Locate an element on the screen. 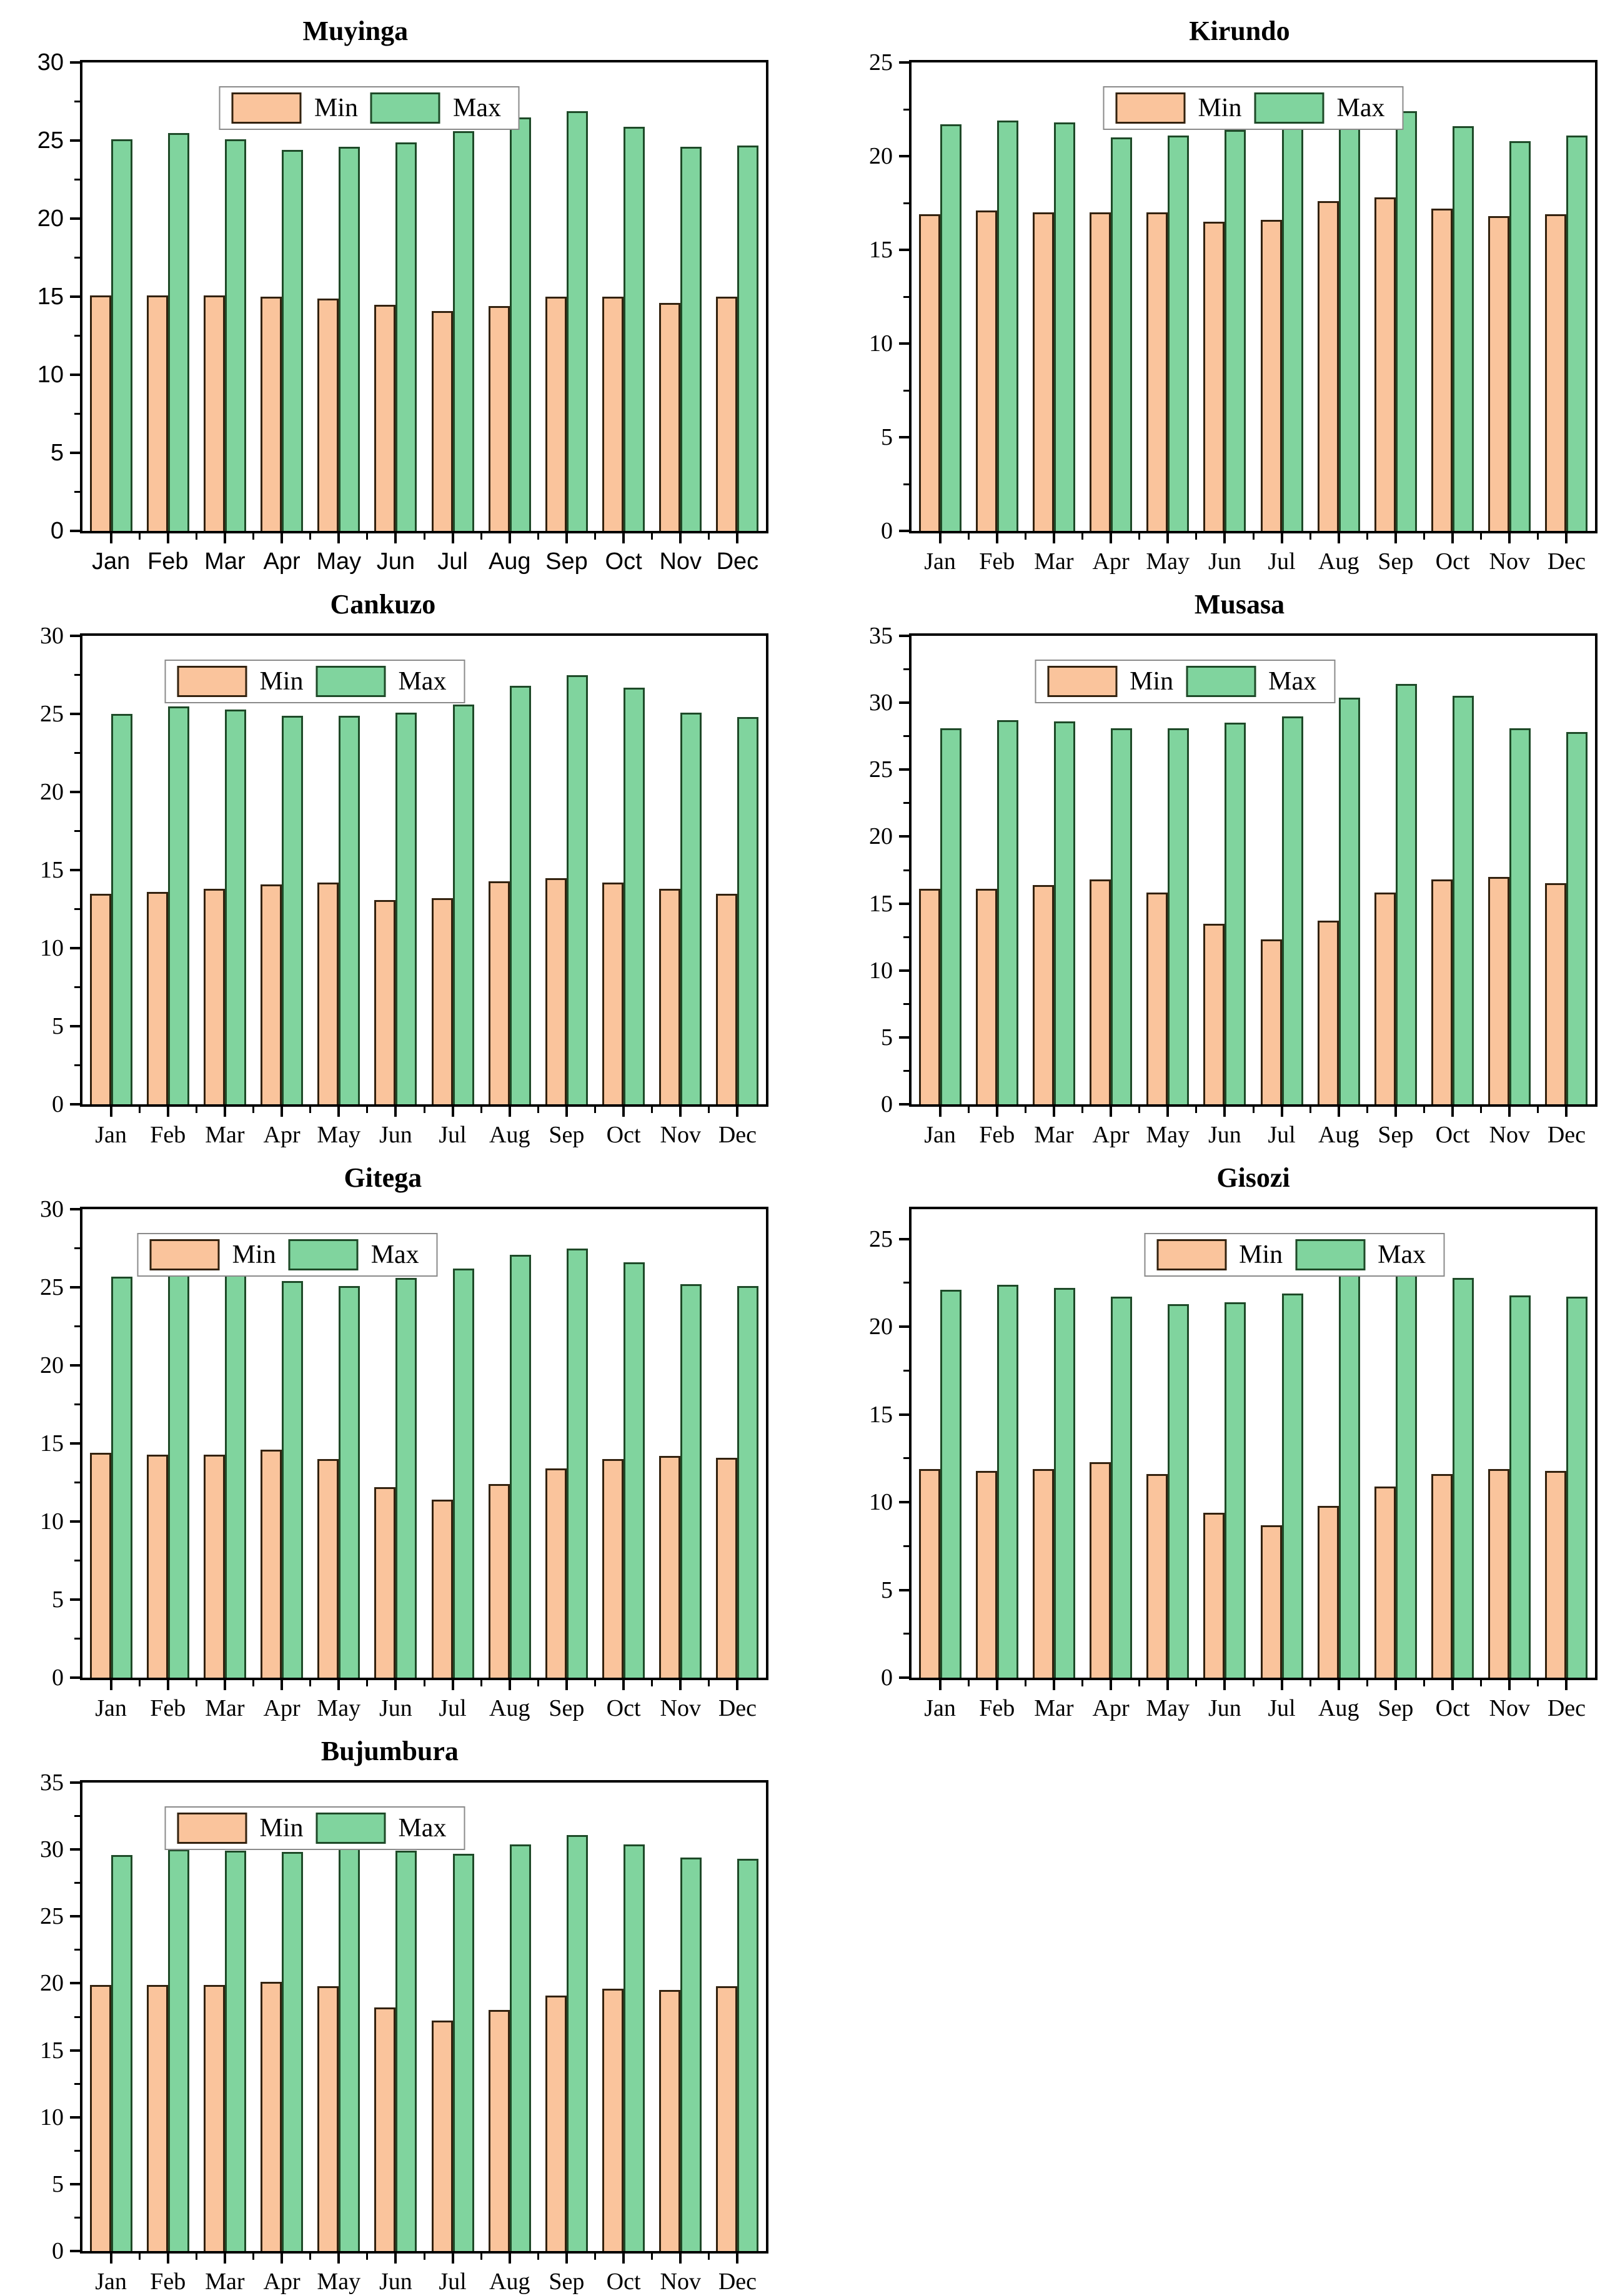  bar-max-may is located at coordinates (349, 909).